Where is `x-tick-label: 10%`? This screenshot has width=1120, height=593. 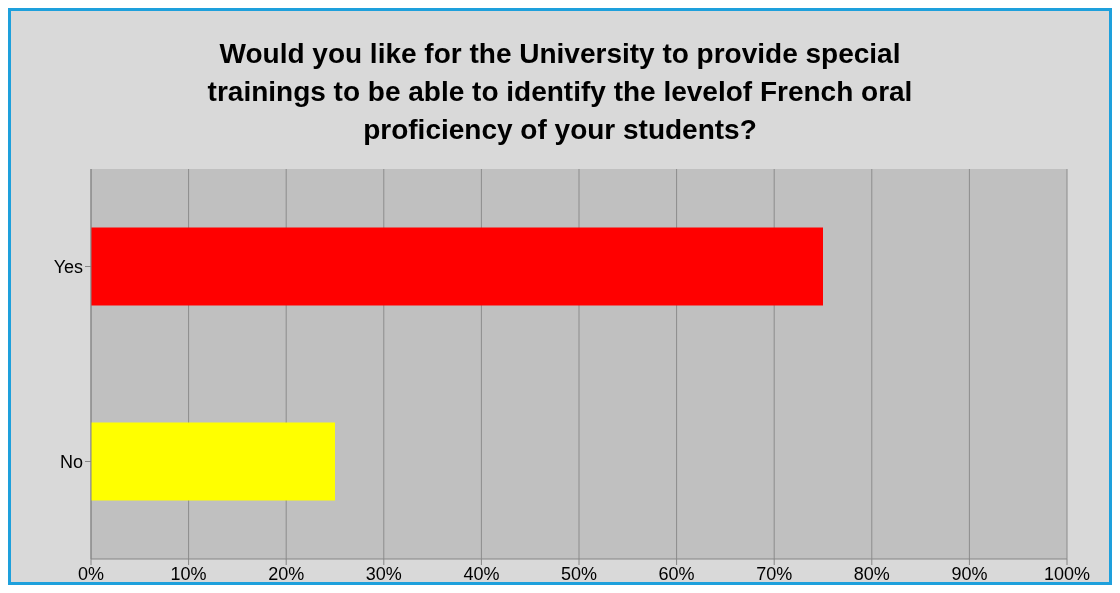 x-tick-label: 10% is located at coordinates (188, 573).